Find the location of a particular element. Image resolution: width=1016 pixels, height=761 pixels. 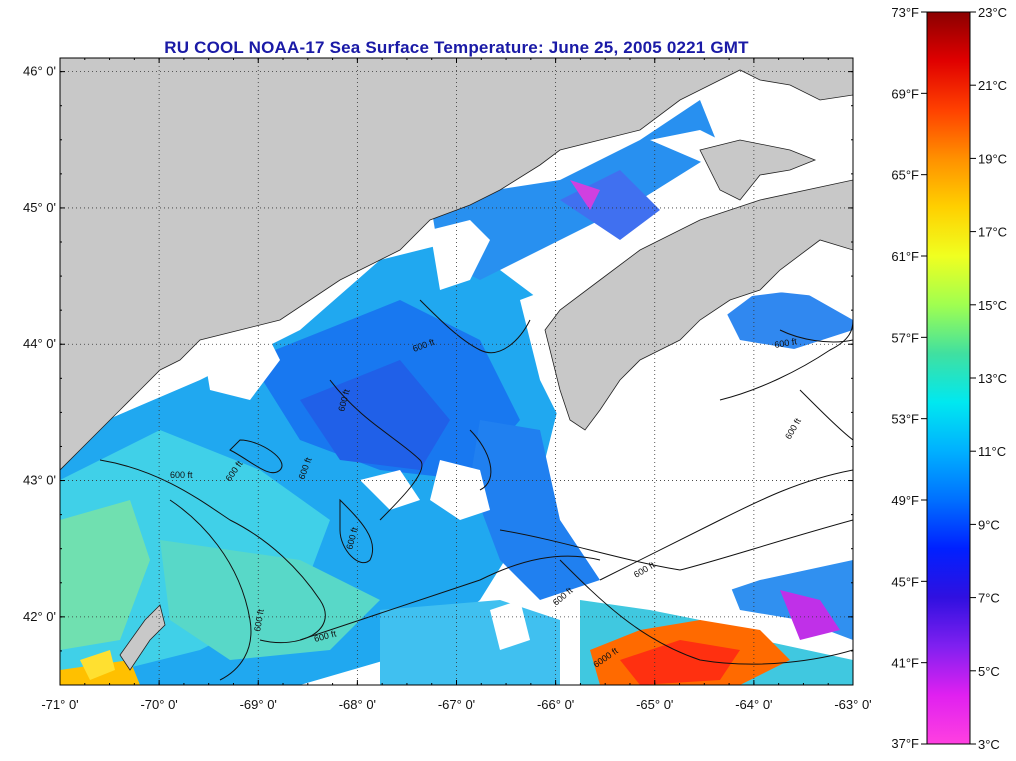

cb-f-label-7: 45°F is located at coordinates (905, 581).